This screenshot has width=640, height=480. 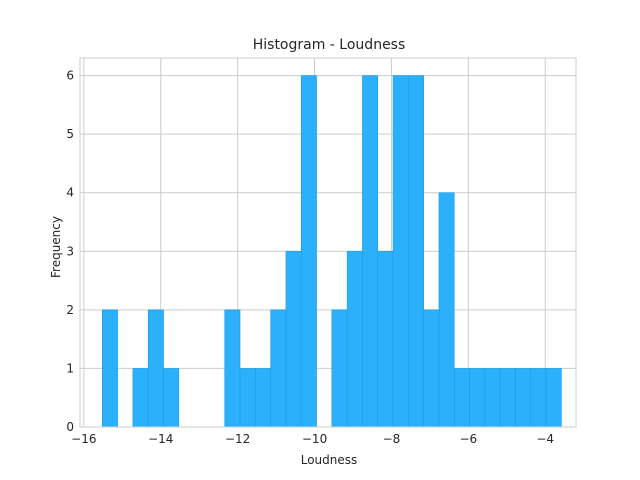 What do you see at coordinates (56, 247) in the screenshot?
I see `y-axis-label: Frequency` at bounding box center [56, 247].